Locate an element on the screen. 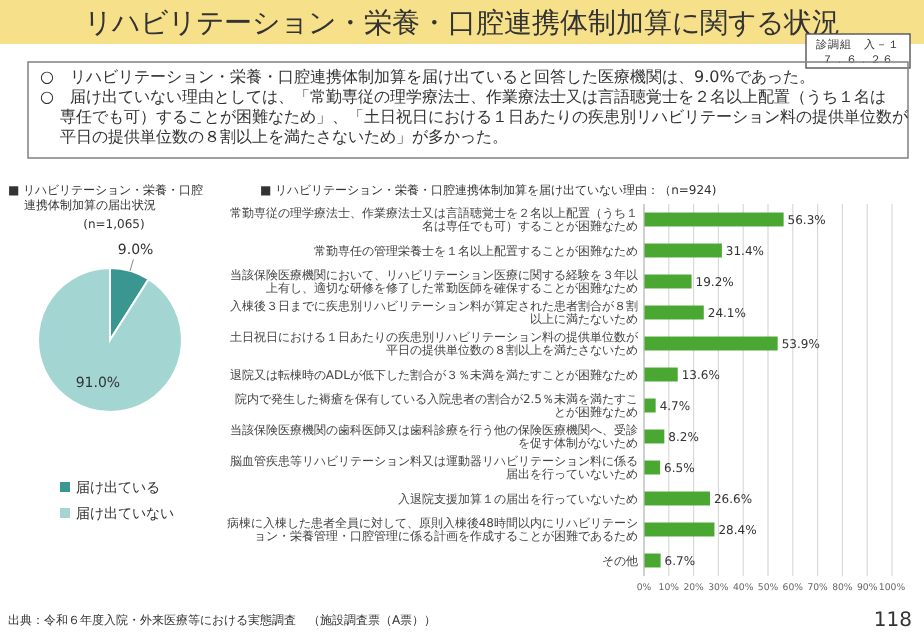 The image size is (924, 640). text: ○ 届け出ていない理由としては、「常勤専従の理学療法士、作業療法士又は言語聴覚士を２名以上配置（うち１名は専任でも可）することが困難なため」、「土日祝日における１日あたりの疾患別リハビリテーション料の提供単位数が平日の提供単位数の８割以上を満たさないため」が多かった。 is located at coordinates (475, 117).